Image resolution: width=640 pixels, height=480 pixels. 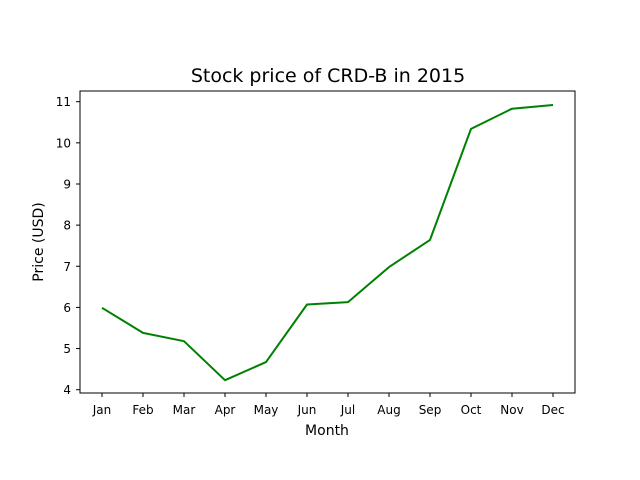 What do you see at coordinates (307, 410) in the screenshot?
I see `x-tick-label: Jun` at bounding box center [307, 410].